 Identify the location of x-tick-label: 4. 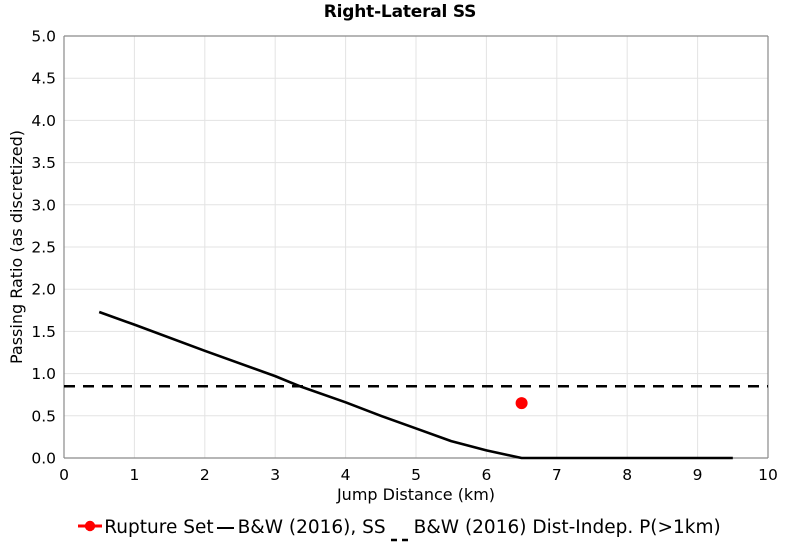
(346, 475).